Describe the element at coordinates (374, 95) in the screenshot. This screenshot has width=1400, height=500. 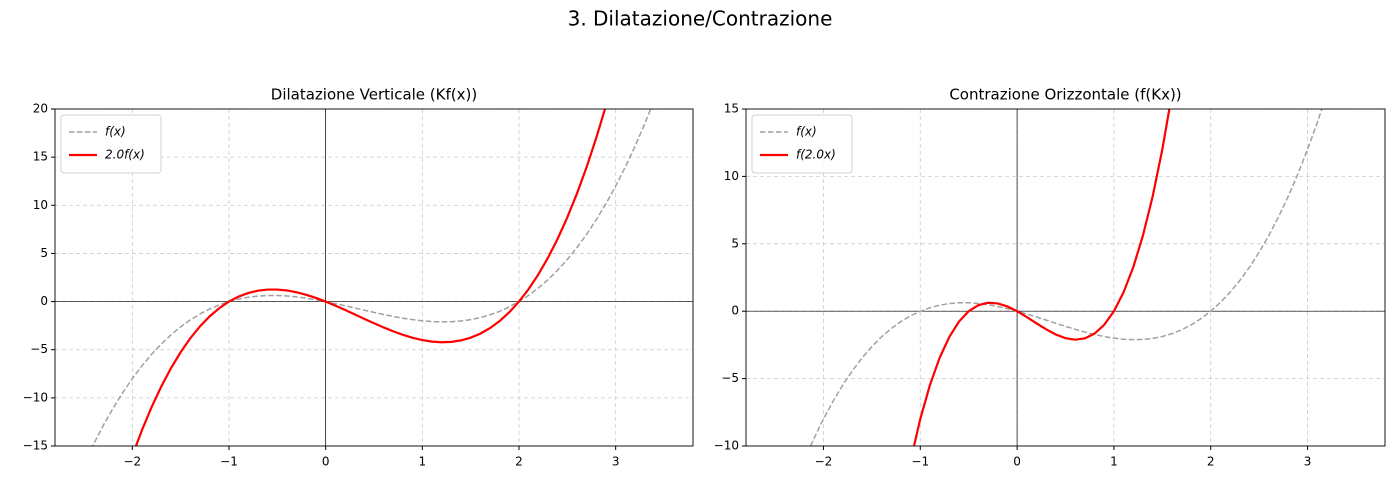
I see `chart-title: Dilatazione Verticale (Kf(x))` at that location.